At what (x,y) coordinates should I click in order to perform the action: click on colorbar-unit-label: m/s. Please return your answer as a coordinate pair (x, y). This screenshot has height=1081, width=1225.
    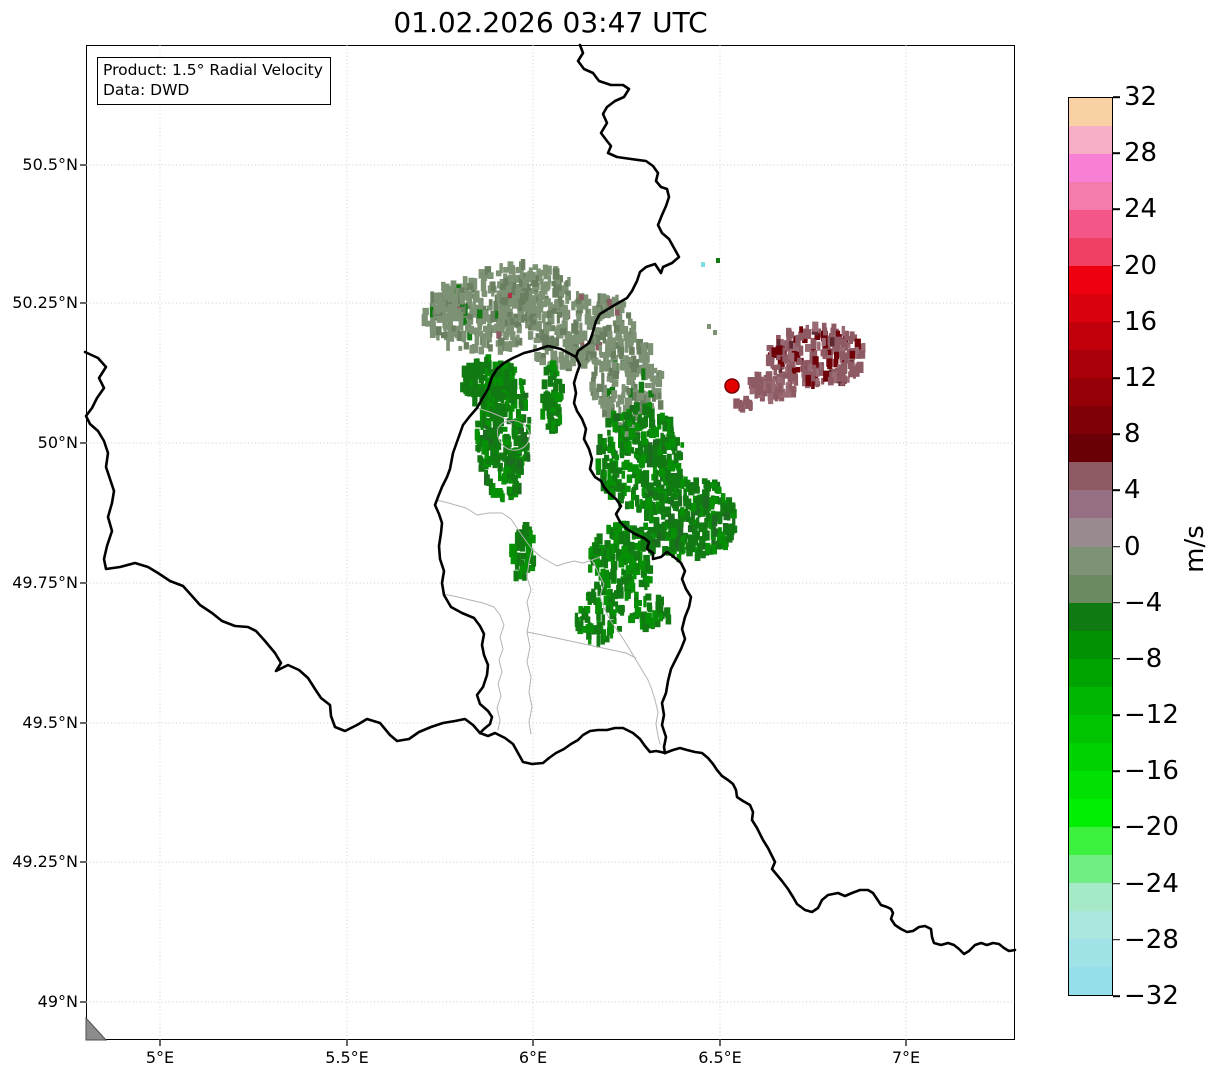
    Looking at the image, I should click on (1195, 549).